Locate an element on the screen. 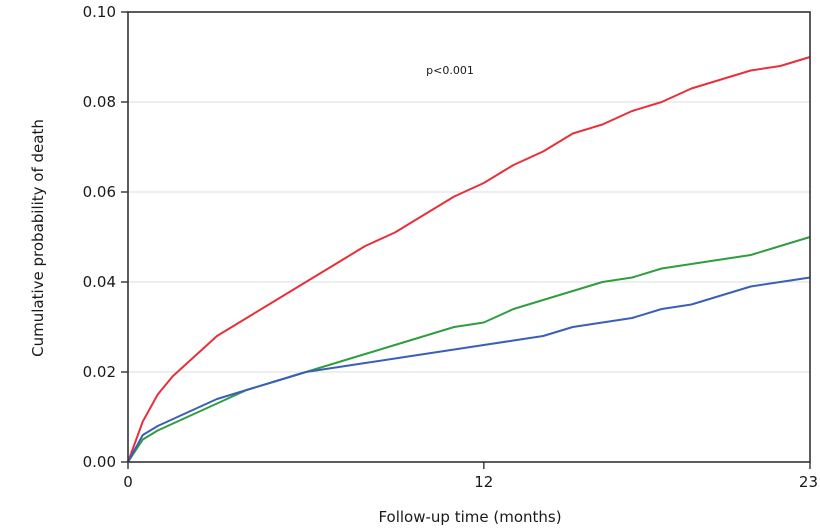 The image size is (820, 529). y-tick-label: 0.08 is located at coordinates (99, 102).